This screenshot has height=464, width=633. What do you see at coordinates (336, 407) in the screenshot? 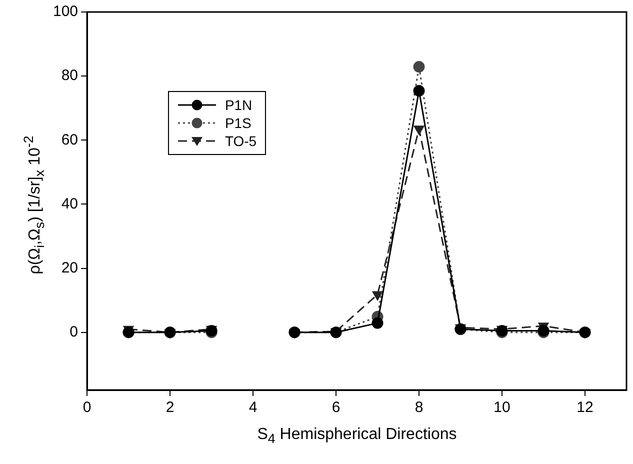
I see `x-tick-label: 6` at bounding box center [336, 407].